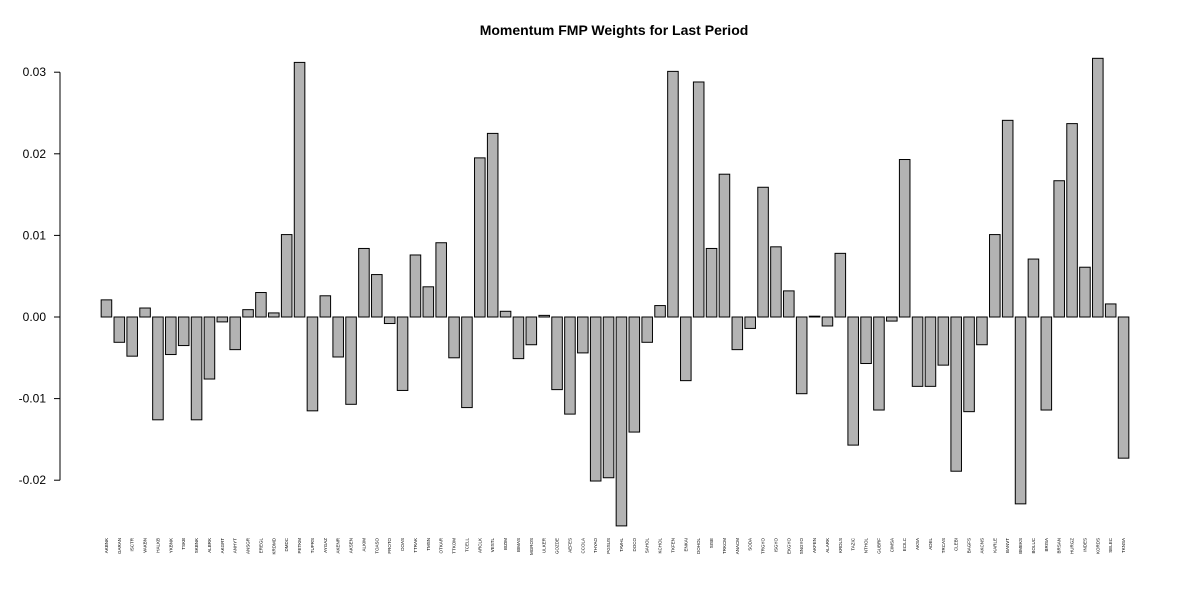  What do you see at coordinates (428, 302) in the screenshot?
I see `bar-tmsn` at bounding box center [428, 302].